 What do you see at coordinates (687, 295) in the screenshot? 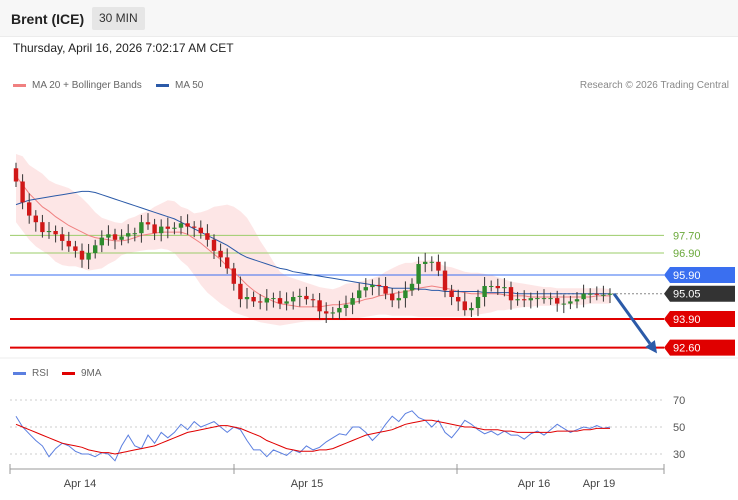
I see `level-label-3: 95.05` at bounding box center [687, 295].